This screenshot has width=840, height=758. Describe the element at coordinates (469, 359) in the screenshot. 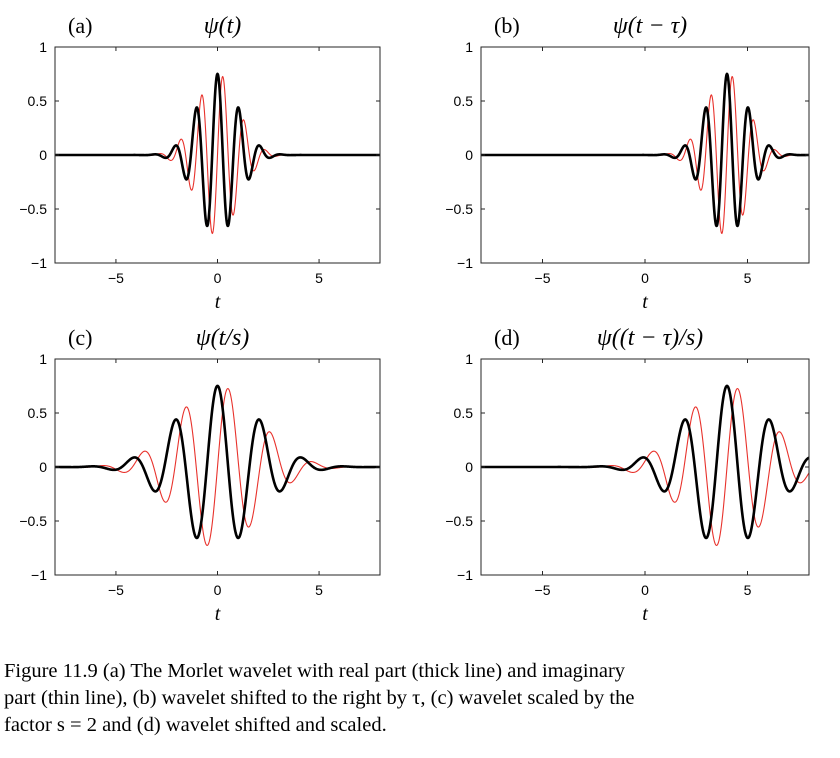

I see `panel-d-ytick-label: 1` at that location.